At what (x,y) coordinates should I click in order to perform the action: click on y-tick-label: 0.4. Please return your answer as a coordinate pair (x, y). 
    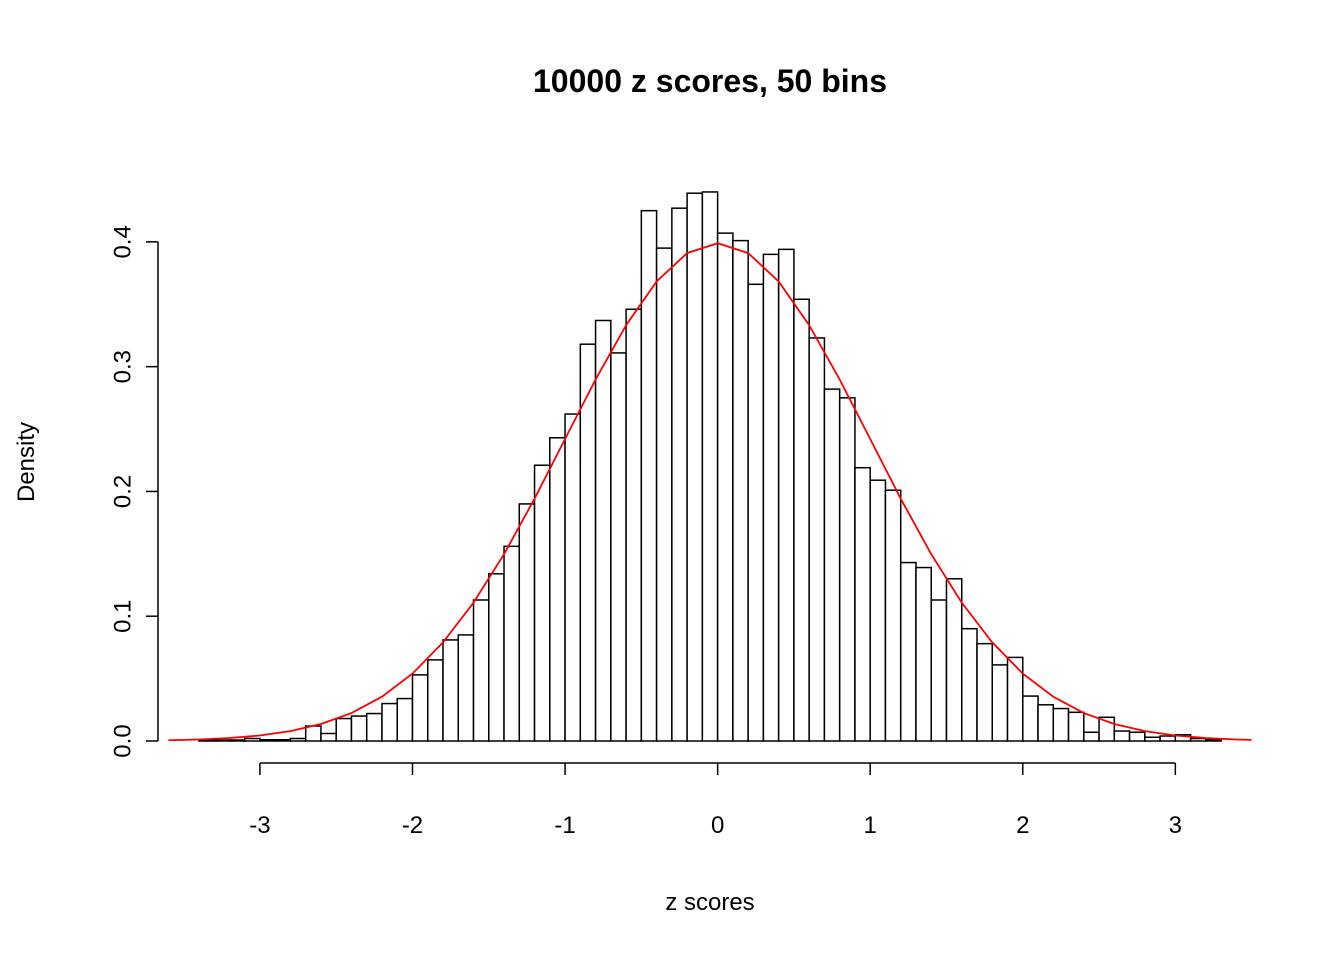
    Looking at the image, I should click on (122, 241).